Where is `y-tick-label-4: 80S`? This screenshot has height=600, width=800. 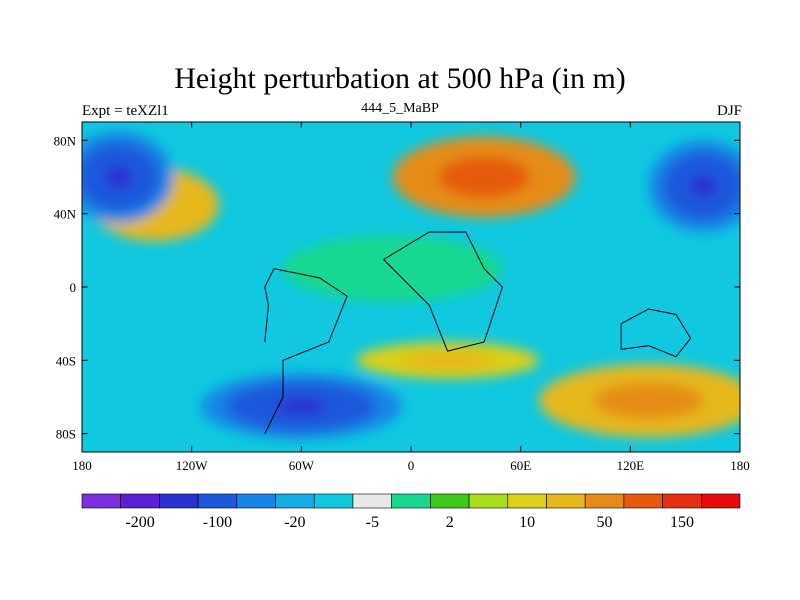 y-tick-label-4: 80S is located at coordinates (66, 434).